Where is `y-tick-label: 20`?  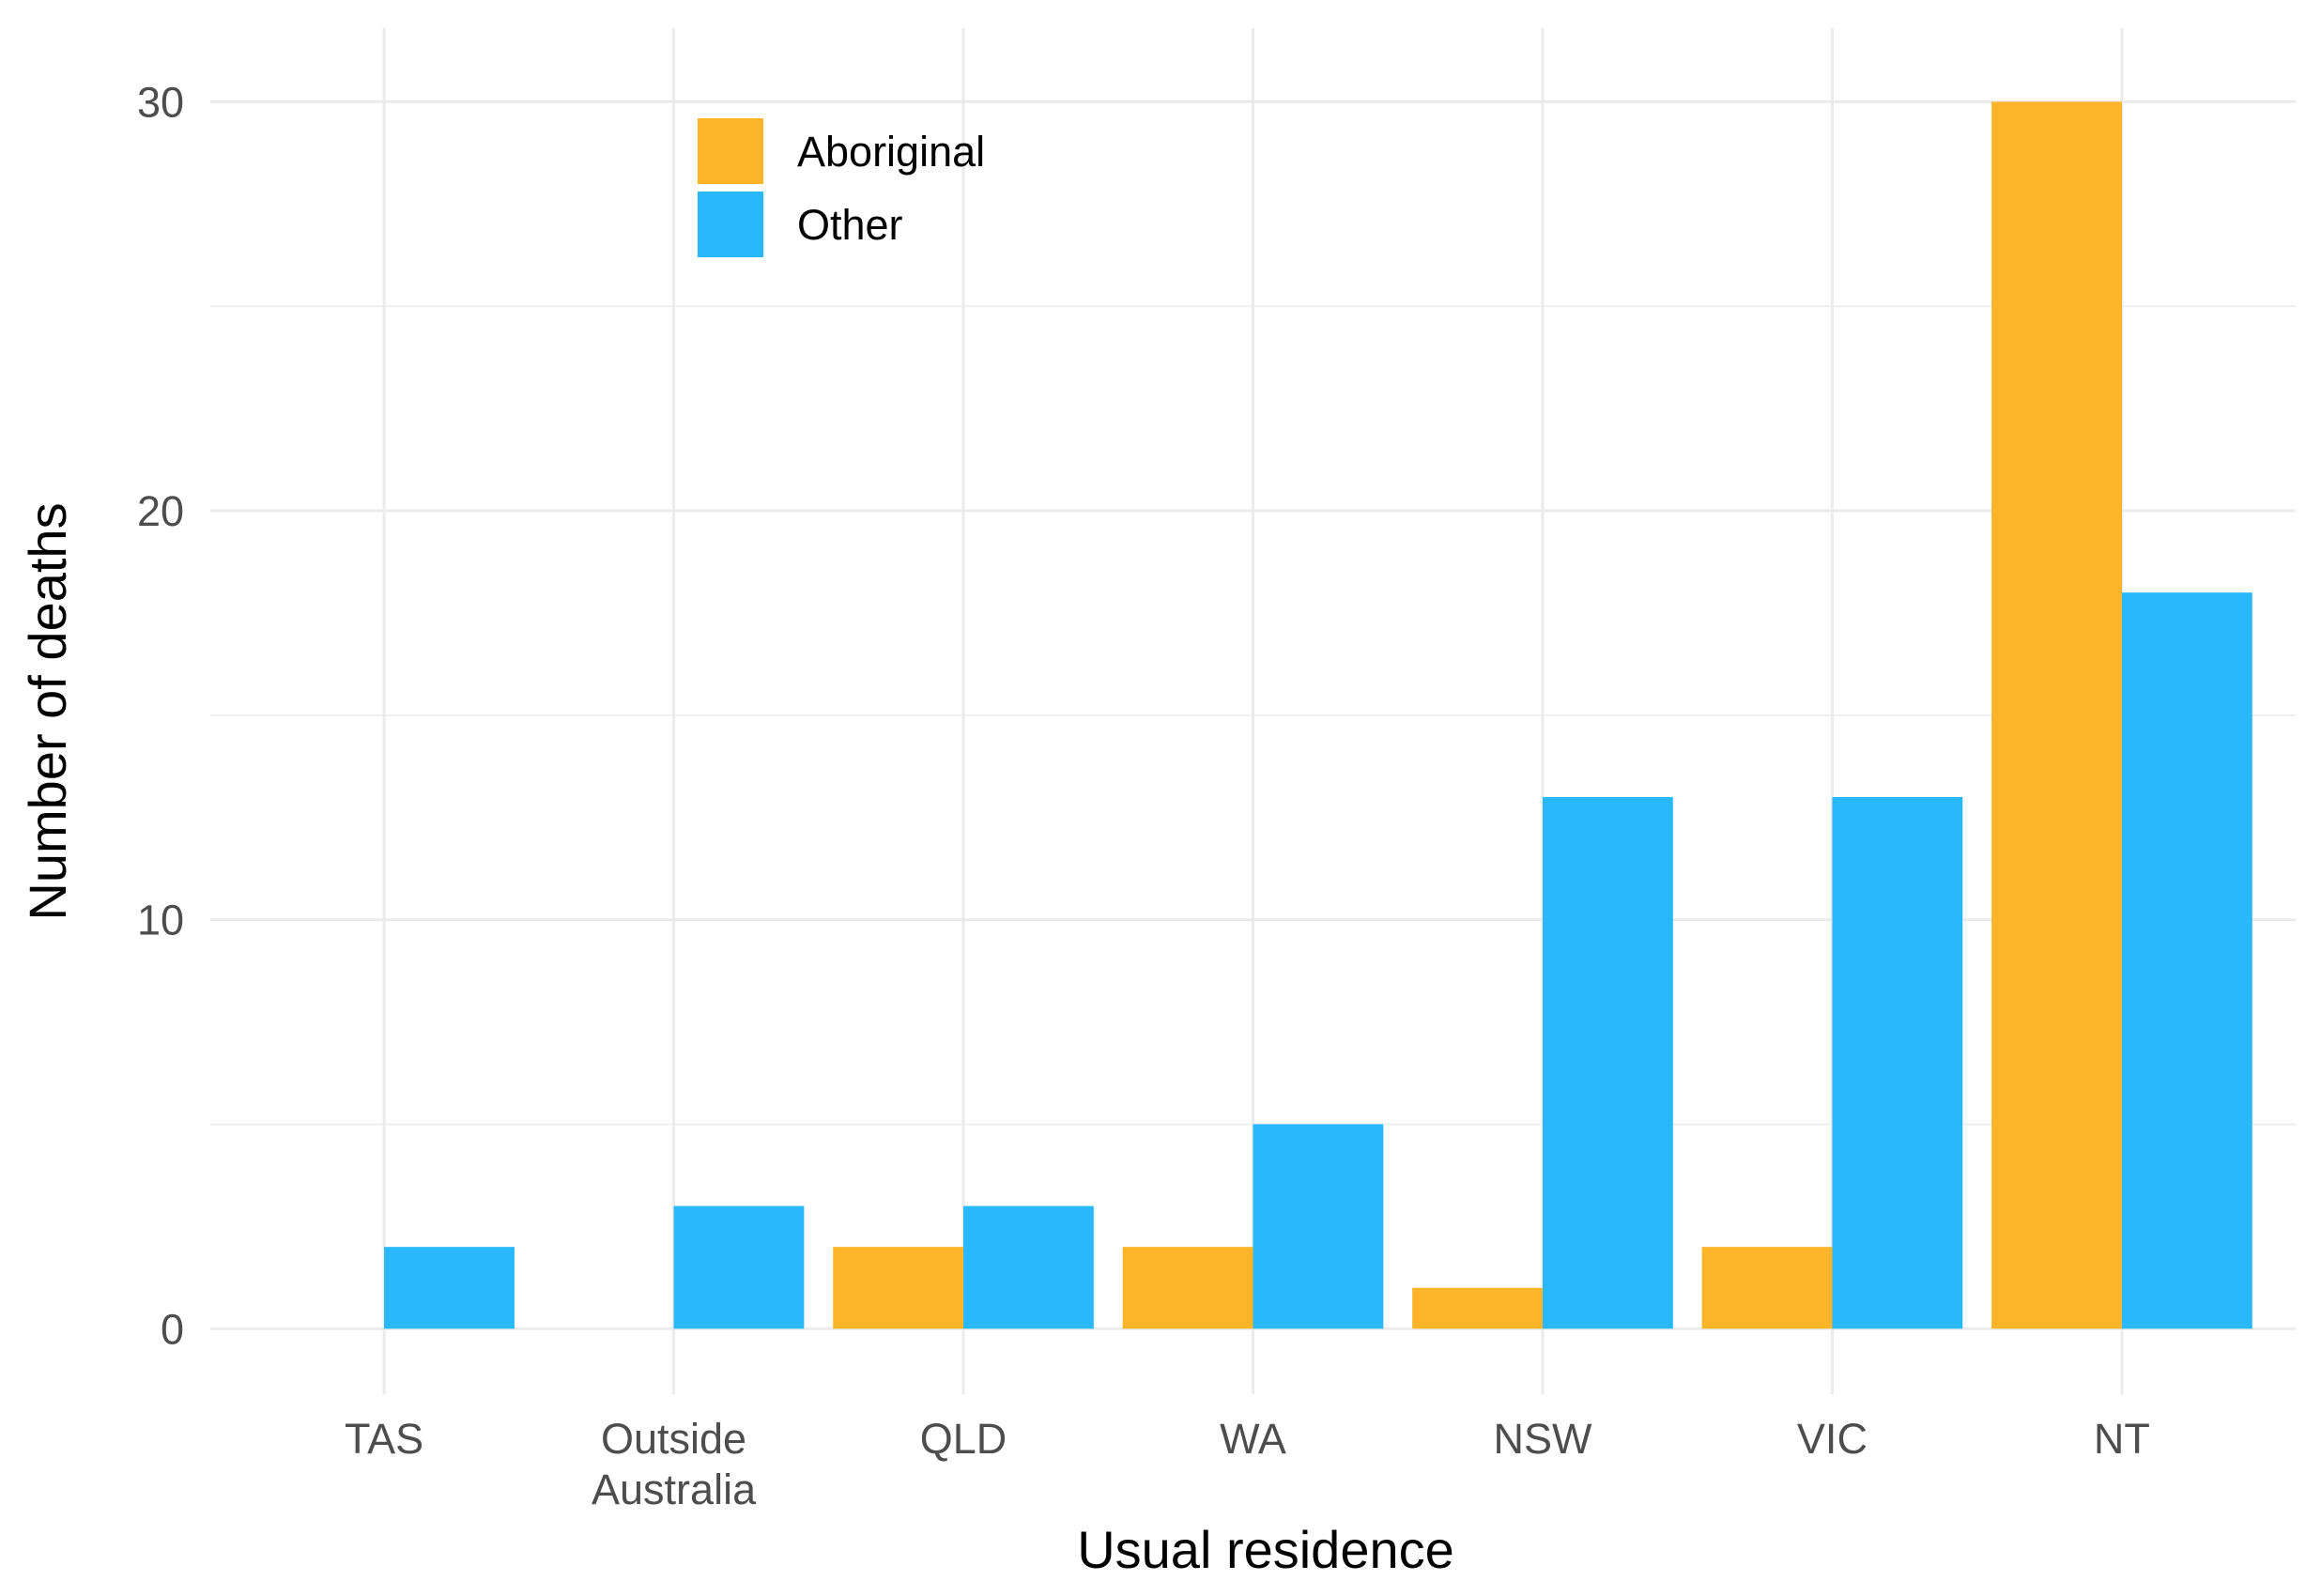
y-tick-label: 20 is located at coordinates (161, 511).